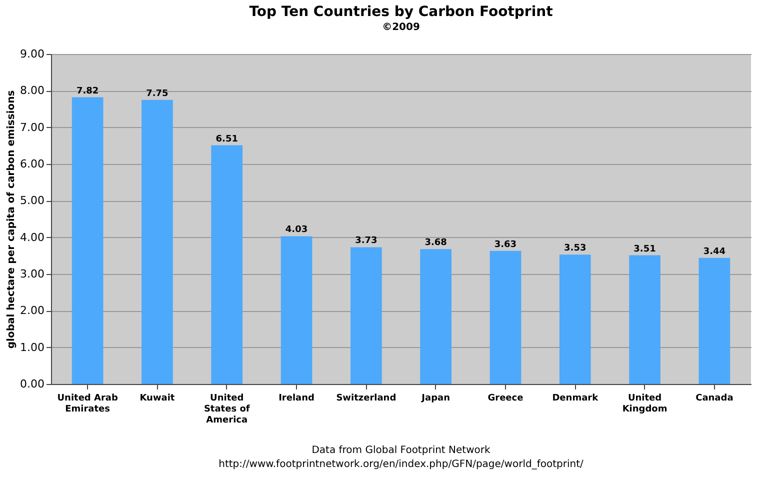 The width and height of the screenshot is (771, 499). Describe the element at coordinates (576, 399) in the screenshot. I see `x-tick-label: Denmark` at that location.